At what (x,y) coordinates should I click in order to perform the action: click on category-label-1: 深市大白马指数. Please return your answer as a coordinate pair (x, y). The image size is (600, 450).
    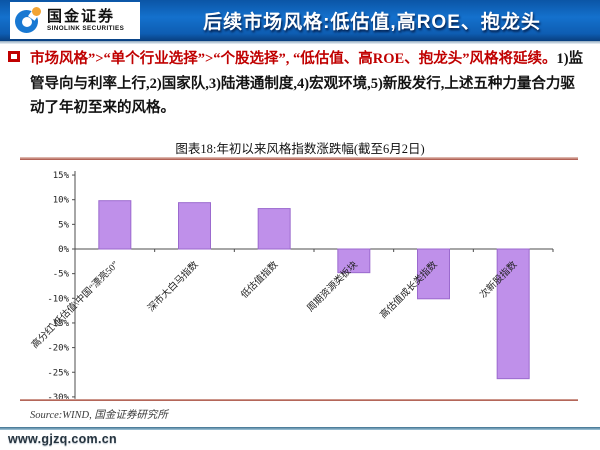
    Looking at the image, I should click on (173, 286).